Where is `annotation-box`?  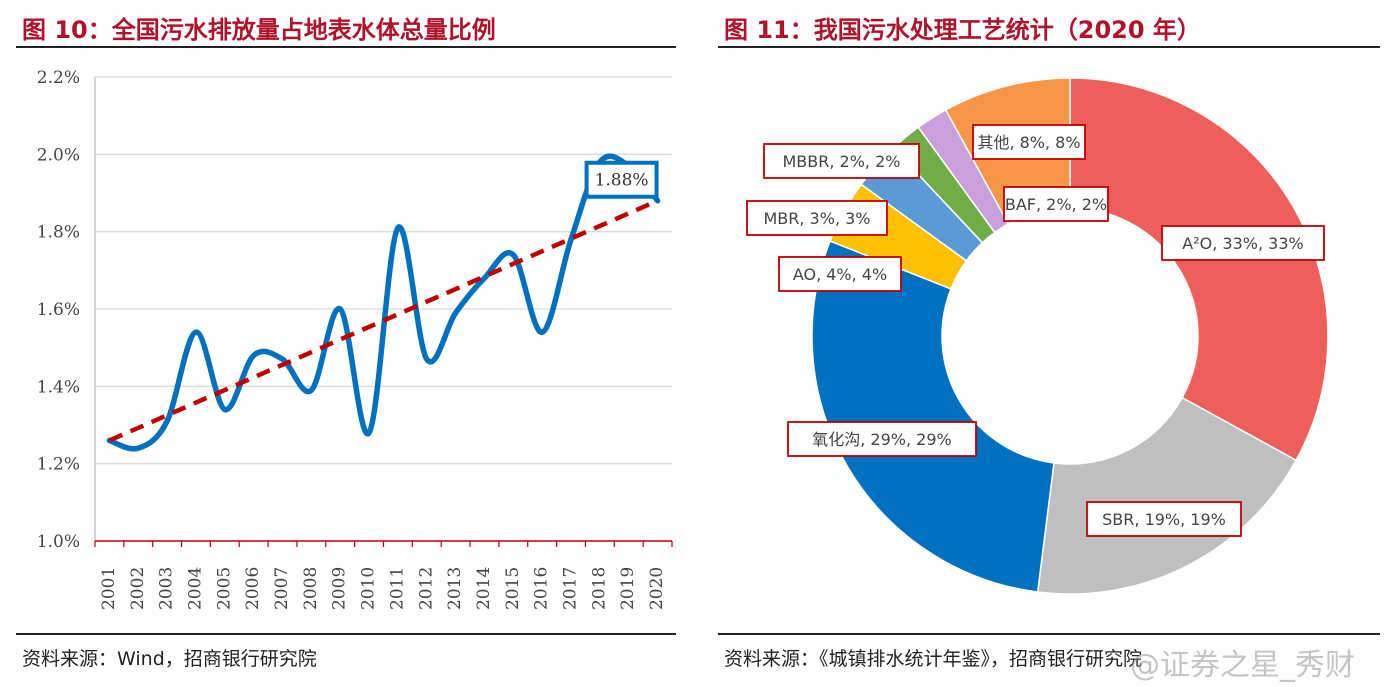
annotation-box is located at coordinates (621, 179).